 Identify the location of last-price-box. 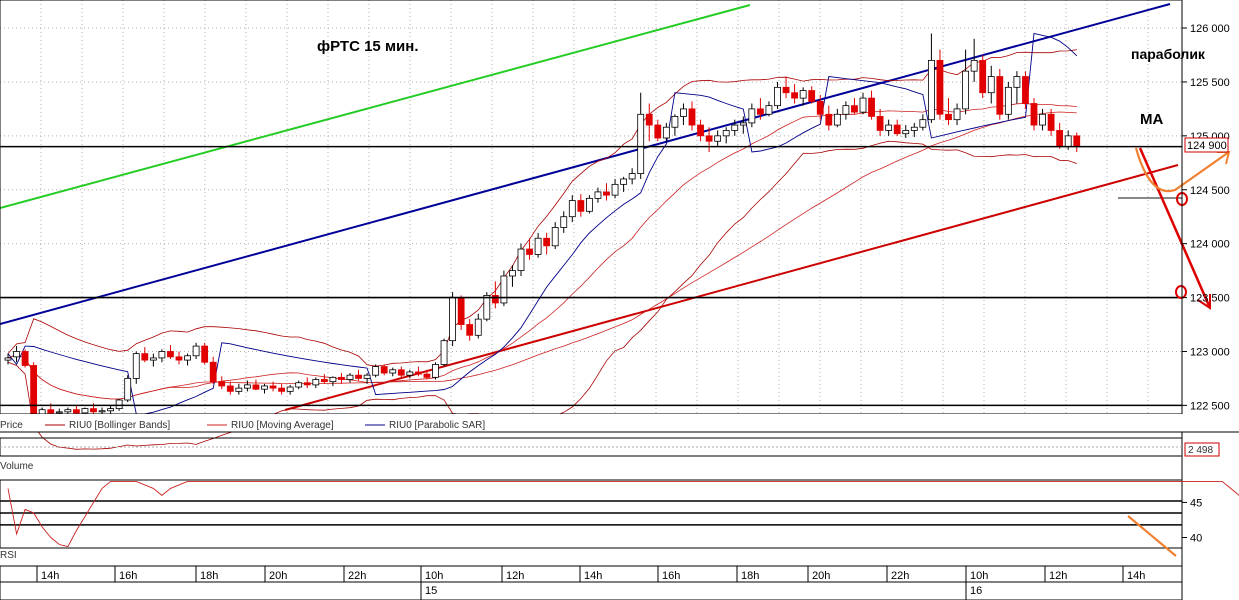
(1206, 145).